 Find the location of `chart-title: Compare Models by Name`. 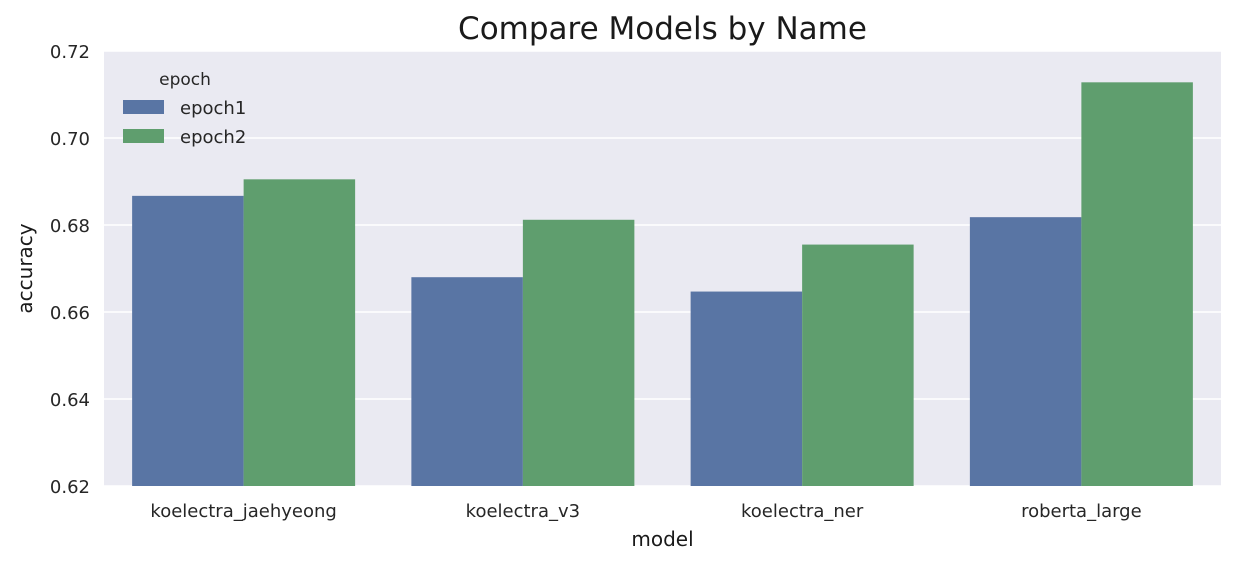

chart-title: Compare Models by Name is located at coordinates (662, 29).